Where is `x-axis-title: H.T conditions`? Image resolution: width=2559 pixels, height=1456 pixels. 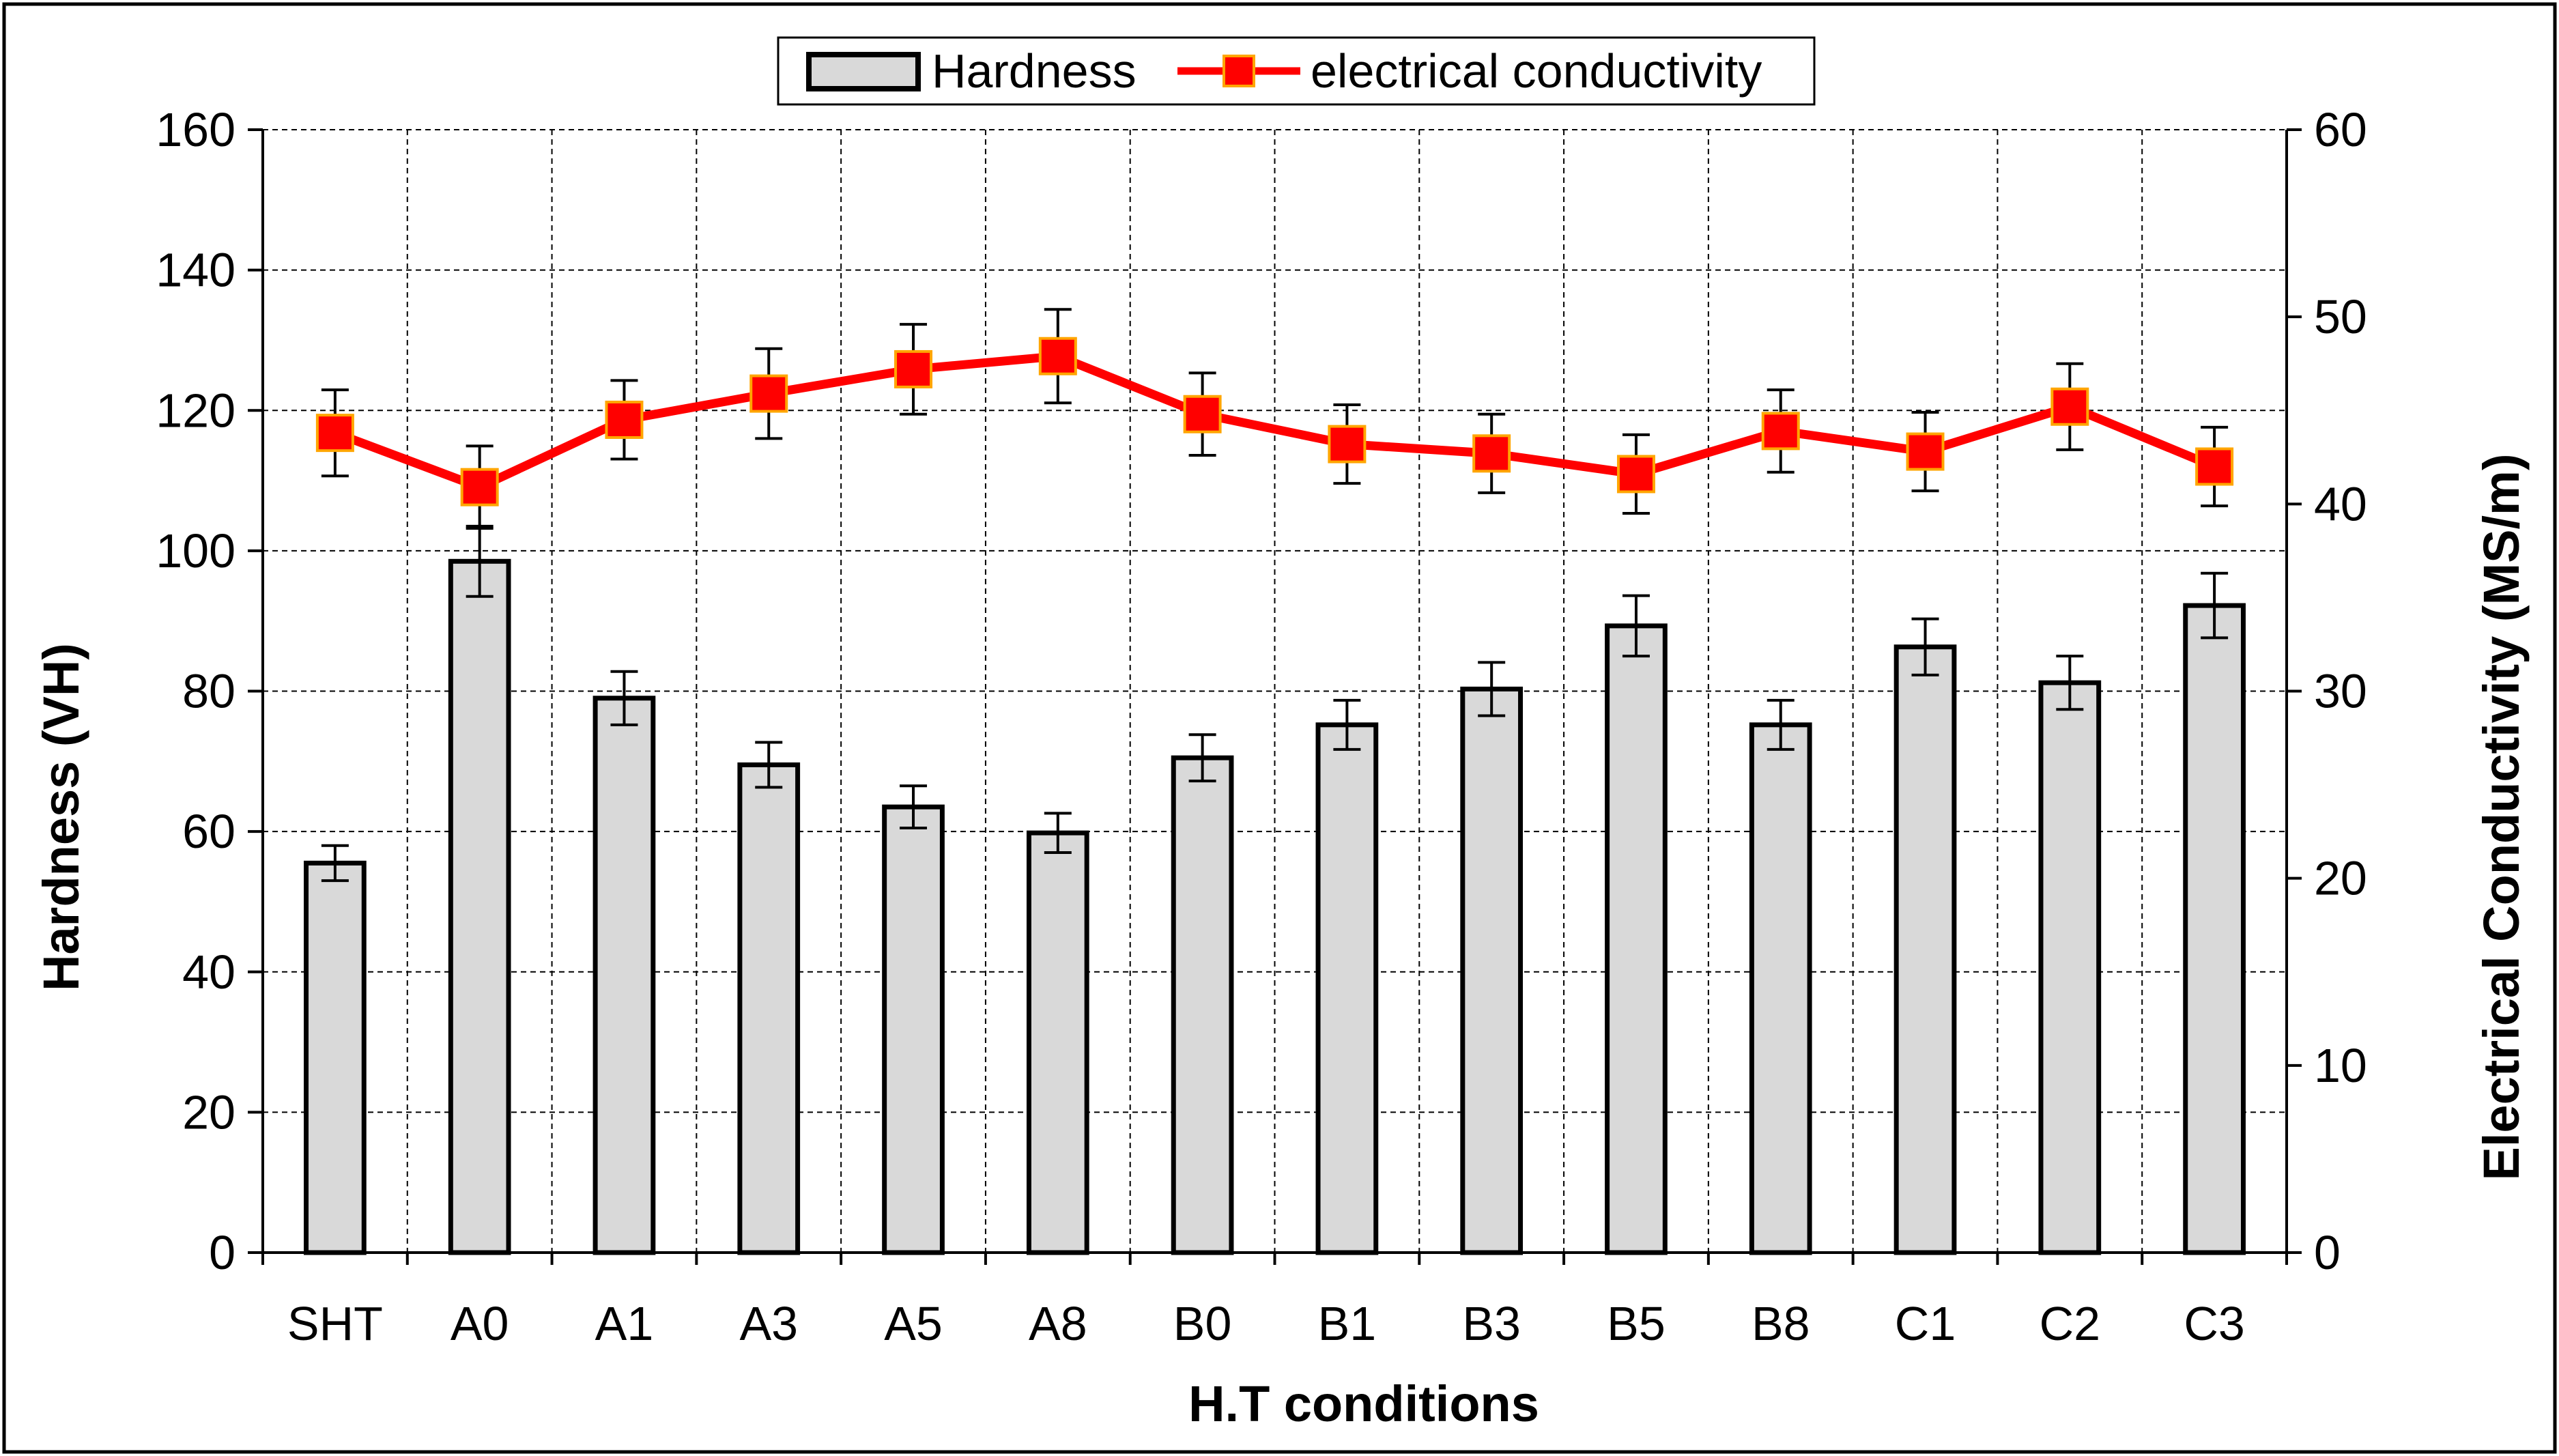
x-axis-title: H.T conditions is located at coordinates (1363, 1404).